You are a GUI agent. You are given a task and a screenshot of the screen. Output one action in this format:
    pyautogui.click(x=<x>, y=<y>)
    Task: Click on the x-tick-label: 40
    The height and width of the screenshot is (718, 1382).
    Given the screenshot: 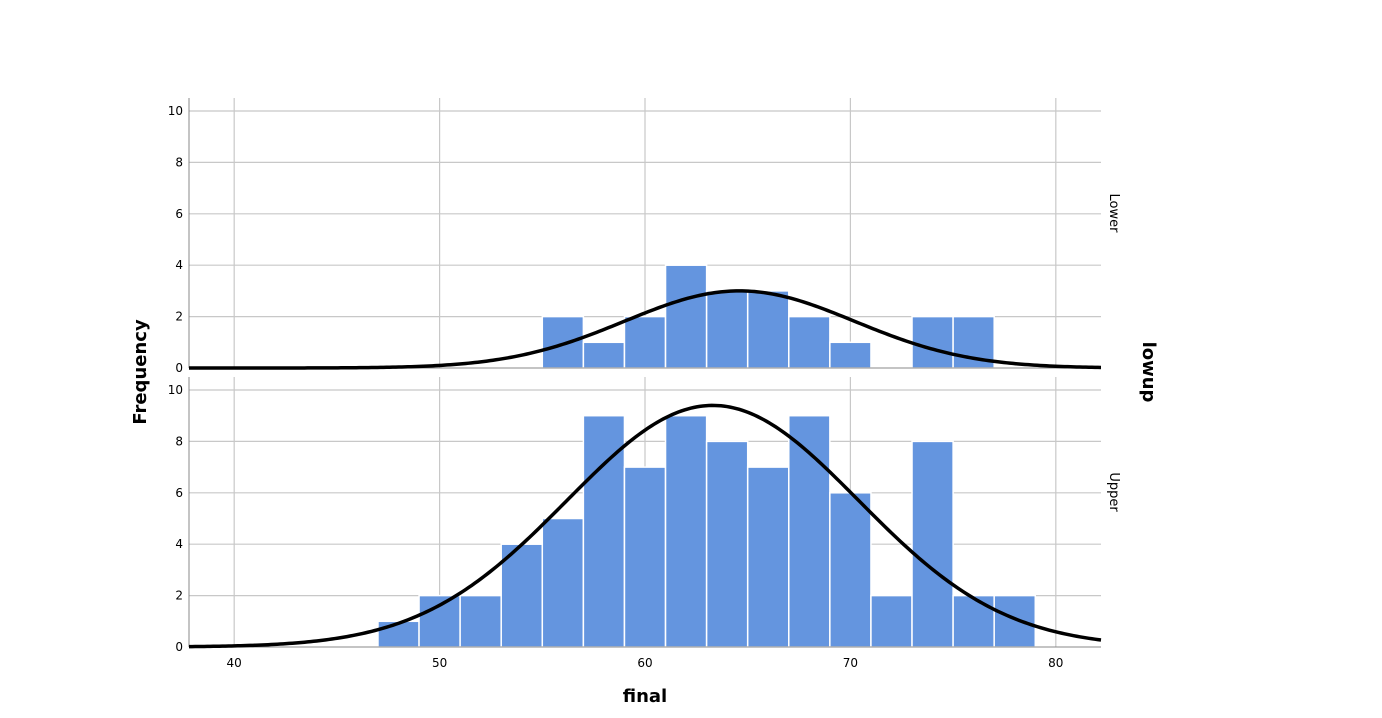 What is the action you would take?
    pyautogui.click(x=234, y=663)
    